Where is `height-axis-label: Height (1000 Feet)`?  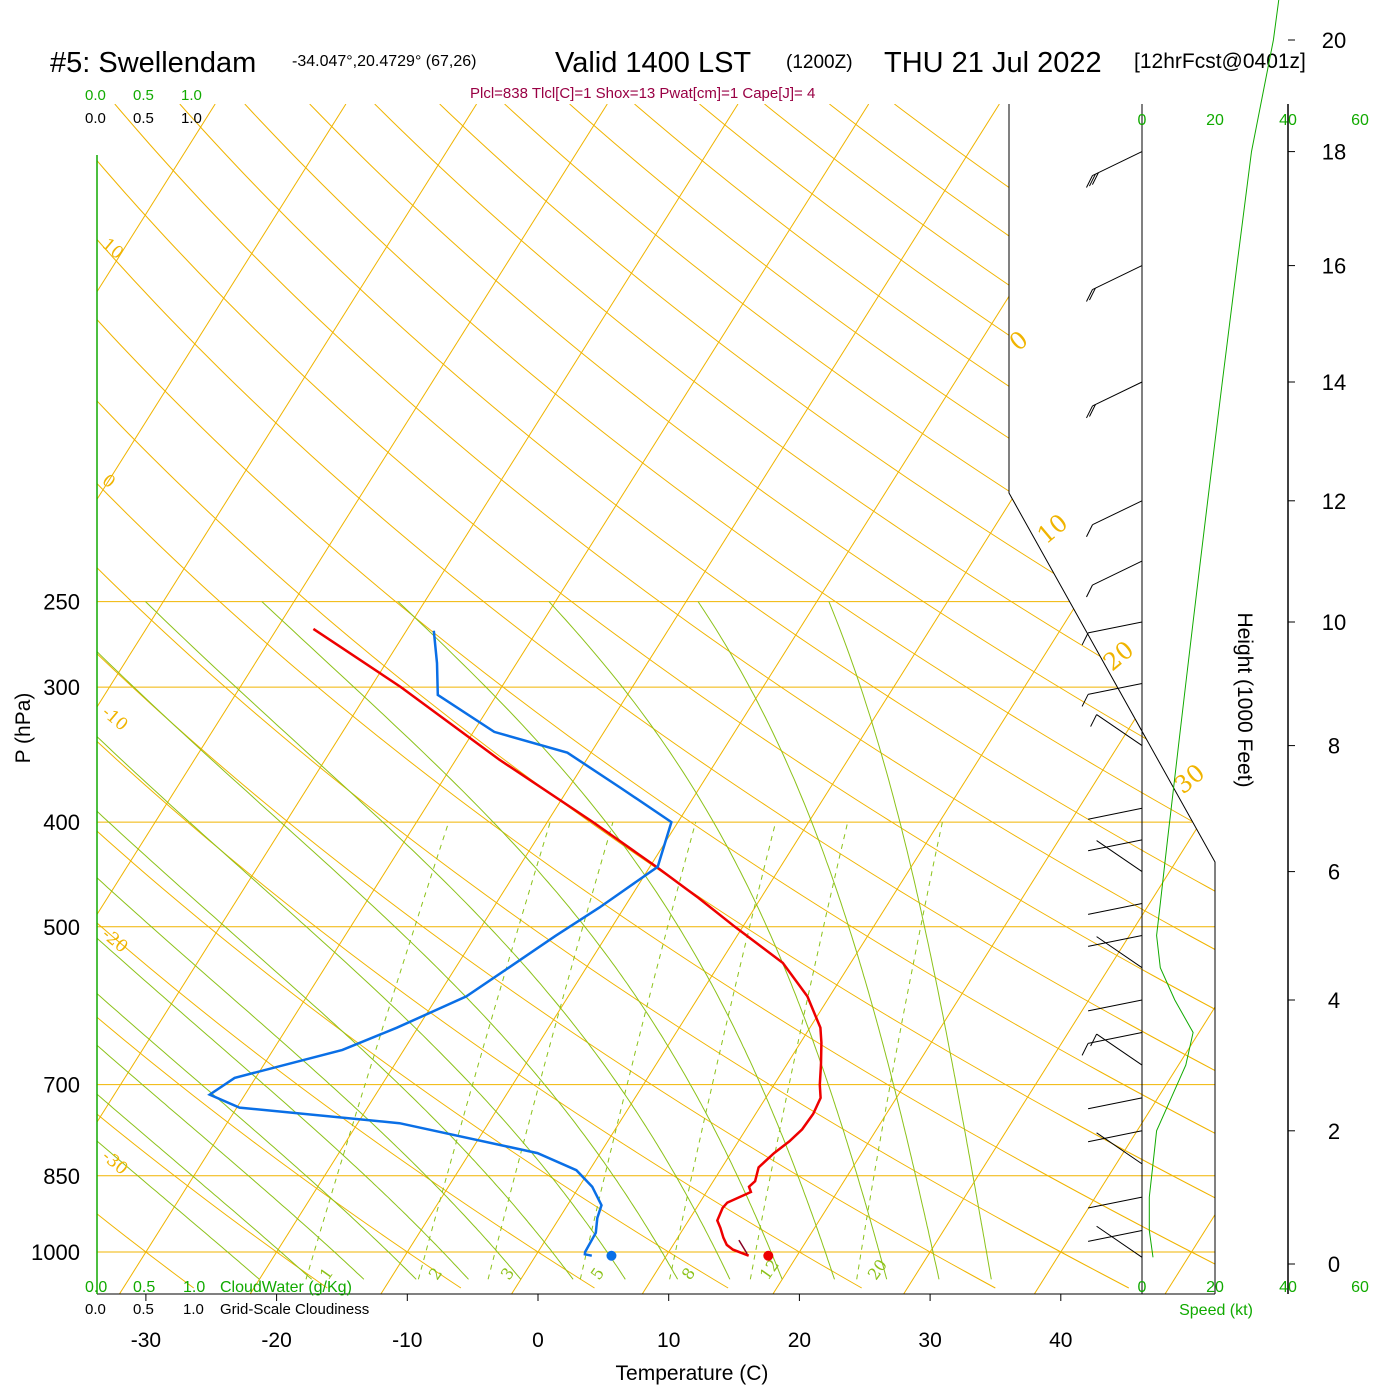 height-axis-label: Height (1000 Feet) is located at coordinates (1244, 699).